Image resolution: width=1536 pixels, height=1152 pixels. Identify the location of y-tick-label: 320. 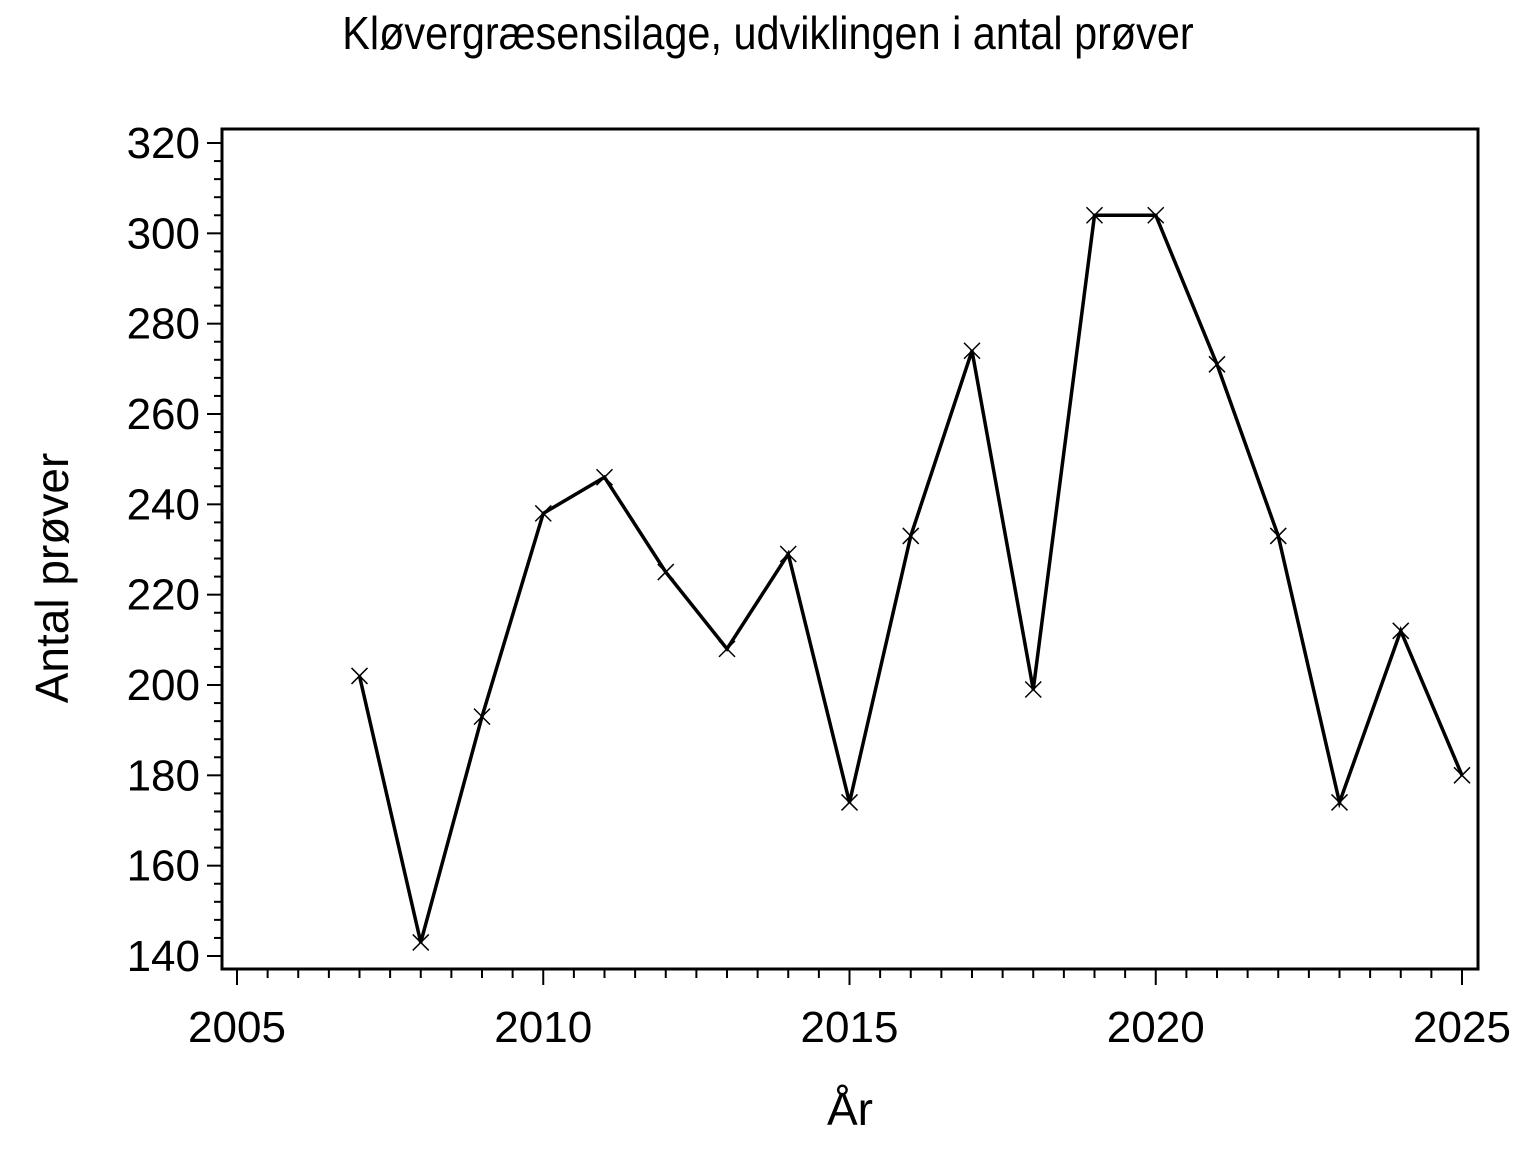
(163, 143).